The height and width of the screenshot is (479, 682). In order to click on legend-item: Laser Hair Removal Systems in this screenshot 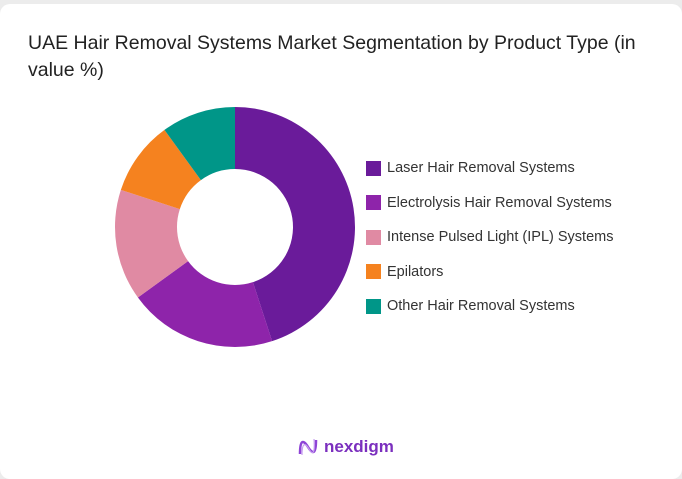, I will do `click(489, 168)`.